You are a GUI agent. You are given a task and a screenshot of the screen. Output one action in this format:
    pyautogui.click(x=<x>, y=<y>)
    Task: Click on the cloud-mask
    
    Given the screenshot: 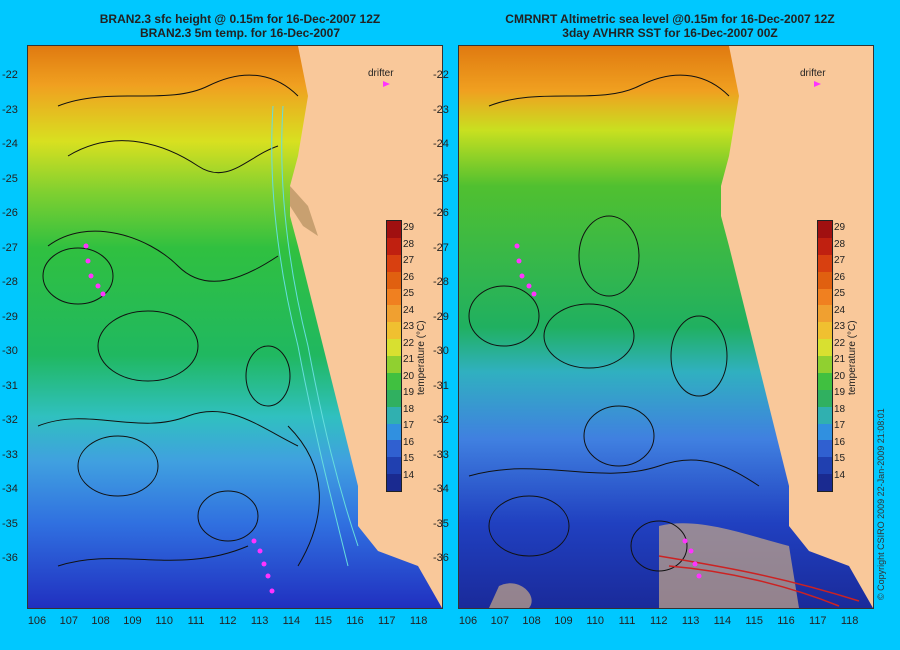 What is the action you would take?
    pyautogui.click(x=729, y=565)
    